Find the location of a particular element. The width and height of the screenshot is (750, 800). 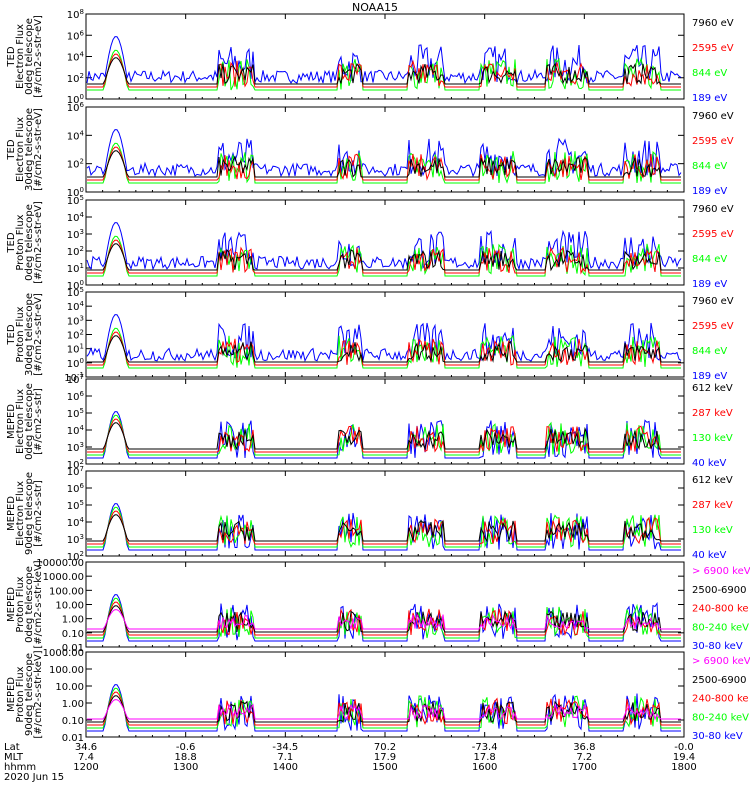

x-tick-label: 1400 is located at coordinates (285, 767).